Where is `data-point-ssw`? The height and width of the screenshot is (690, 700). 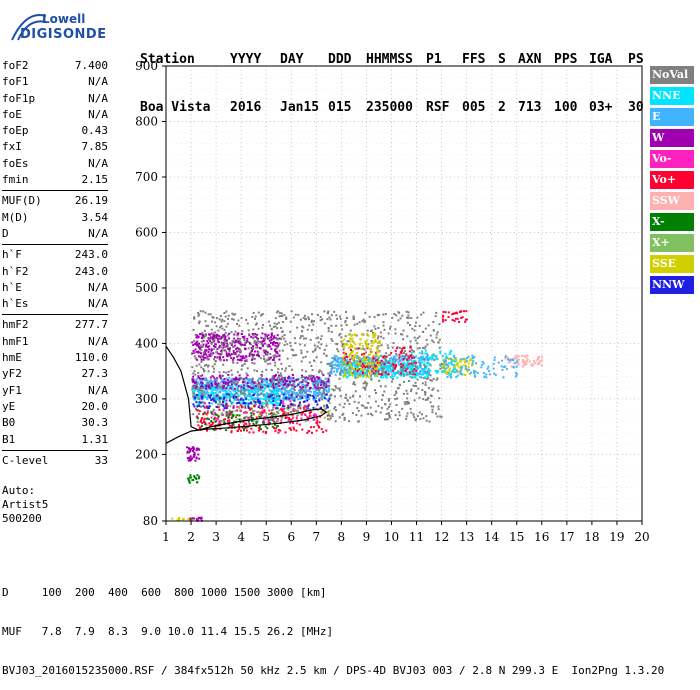
data-point-ssw is located at coordinates (517, 356).